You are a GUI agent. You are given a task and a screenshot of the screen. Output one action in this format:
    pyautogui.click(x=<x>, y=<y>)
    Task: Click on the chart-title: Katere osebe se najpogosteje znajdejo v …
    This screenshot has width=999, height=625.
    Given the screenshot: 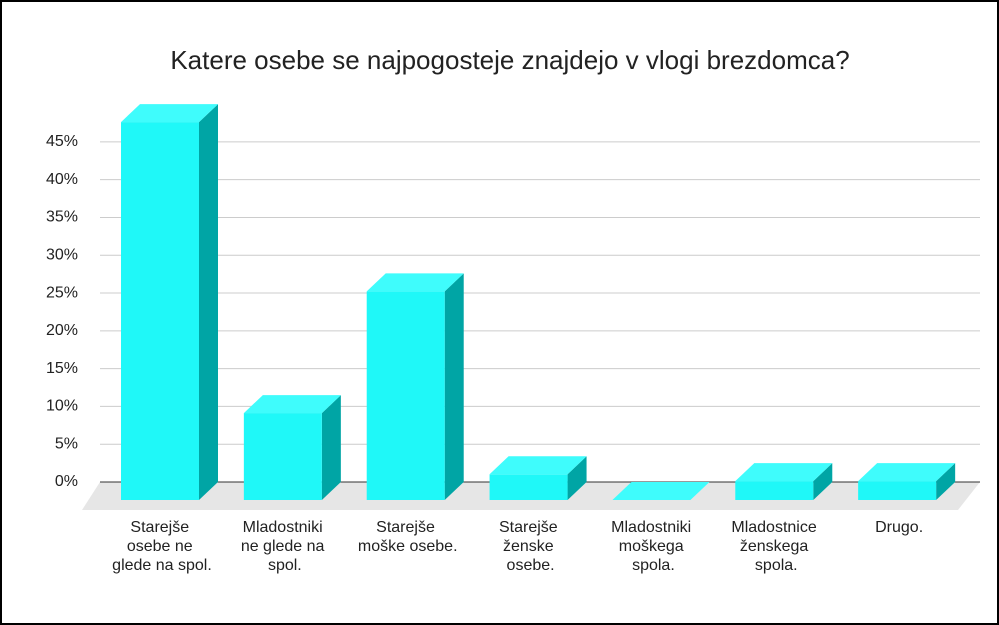 What is the action you would take?
    pyautogui.click(x=509, y=60)
    